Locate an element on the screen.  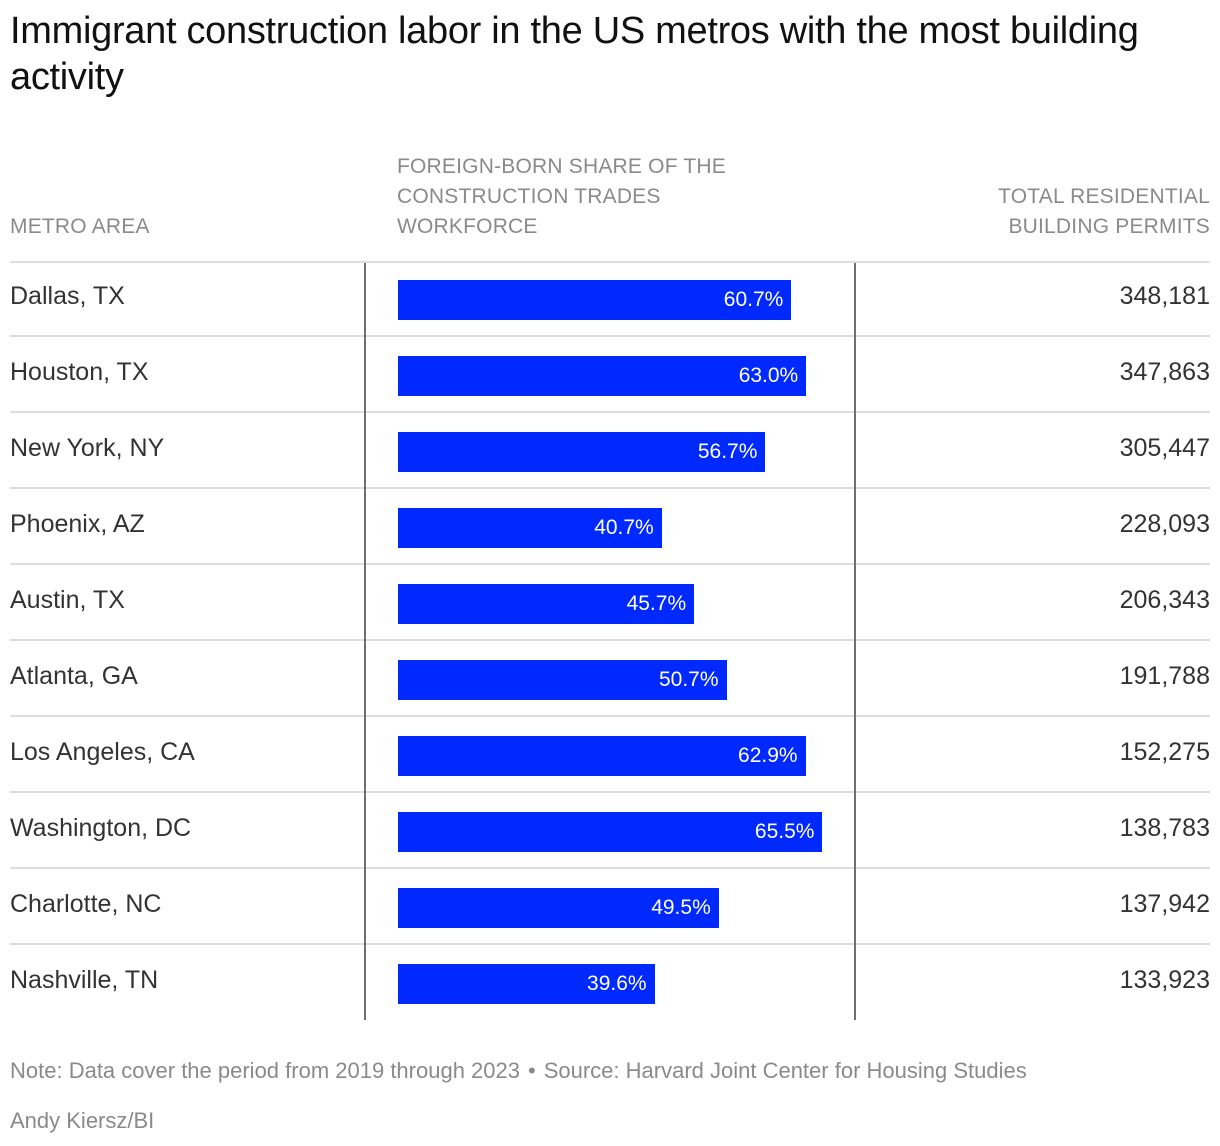
permits-value: 191,788 is located at coordinates (1164, 676).